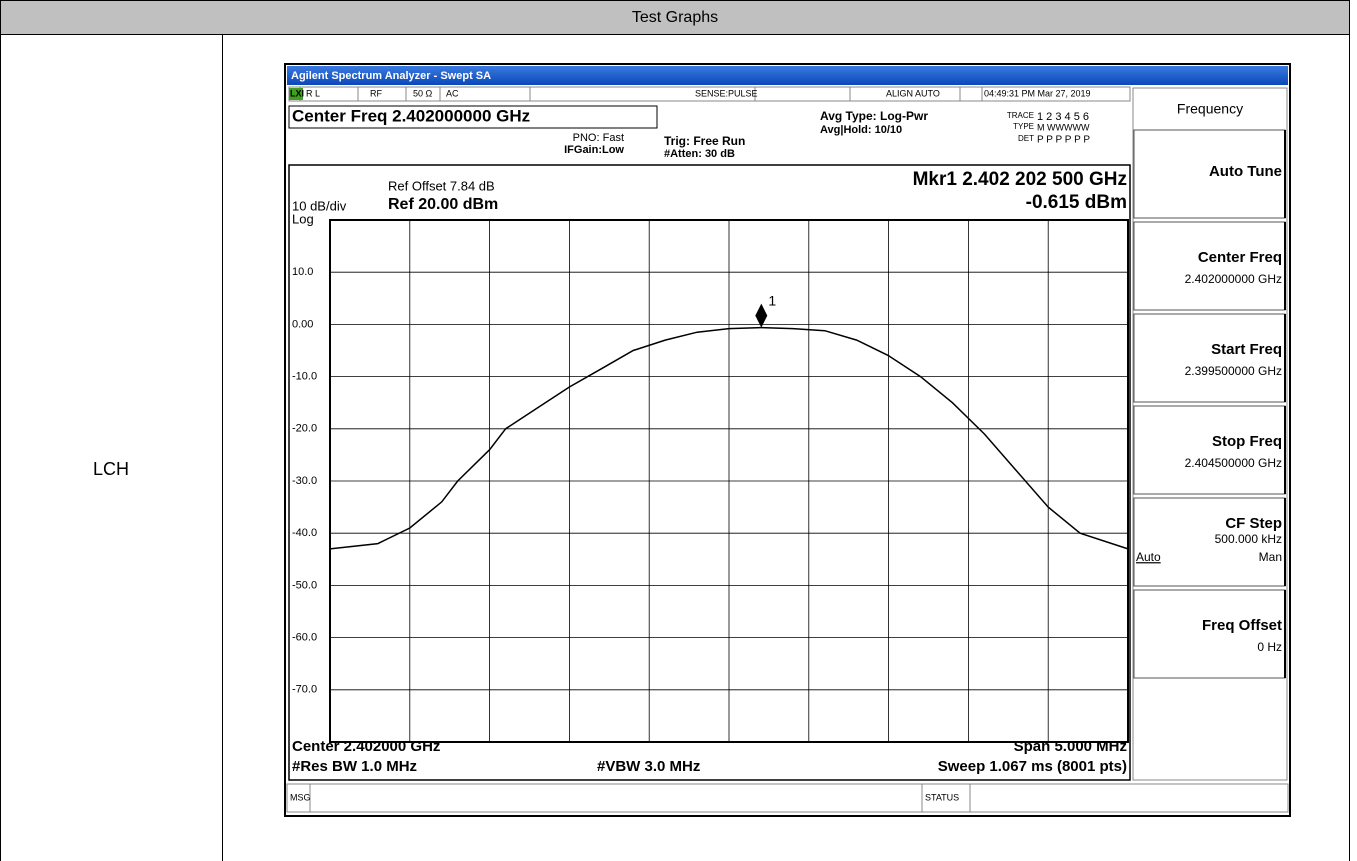 The height and width of the screenshot is (861, 1357). Describe the element at coordinates (699, 154) in the screenshot. I see `atten: #Atten: 30 dB` at that location.